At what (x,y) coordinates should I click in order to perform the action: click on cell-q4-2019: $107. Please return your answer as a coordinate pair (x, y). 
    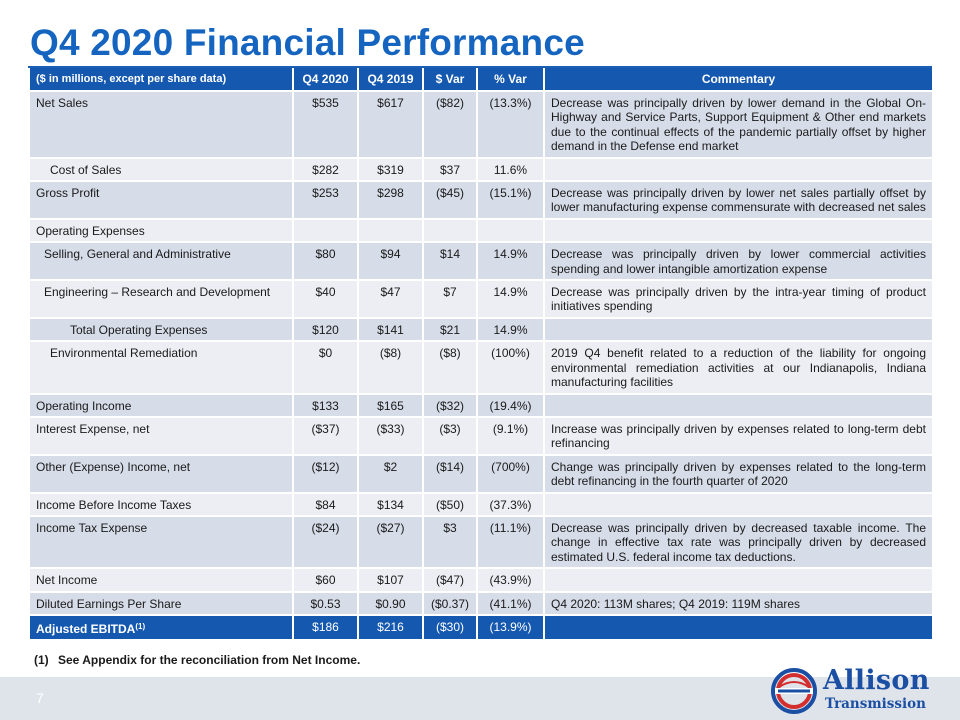
    Looking at the image, I should click on (391, 581).